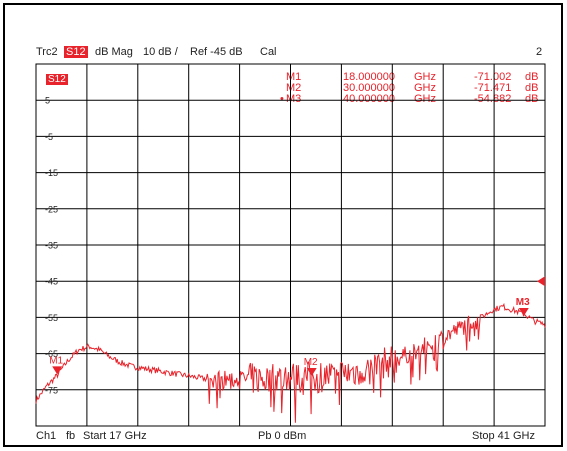 The width and height of the screenshot is (567, 451). Describe the element at coordinates (114, 52) in the screenshot. I see `trace-format: dB Mag` at that location.